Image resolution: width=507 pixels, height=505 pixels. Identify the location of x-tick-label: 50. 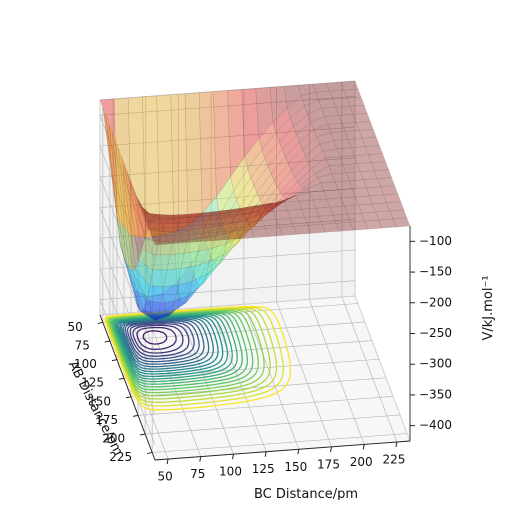
(75, 327).